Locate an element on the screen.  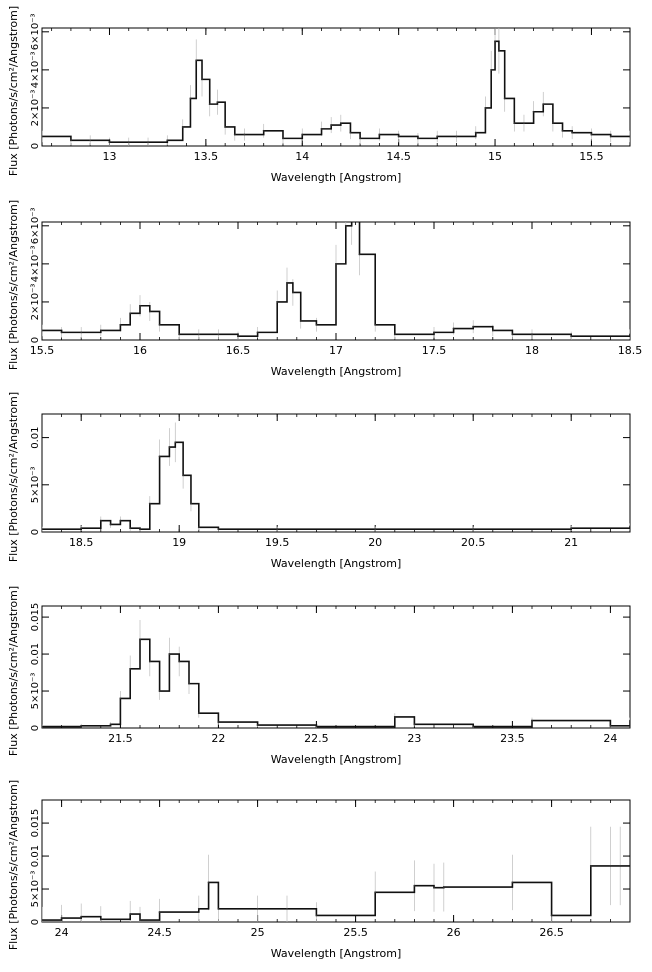
x-tick-label: 17 is located at coordinates (336, 350).